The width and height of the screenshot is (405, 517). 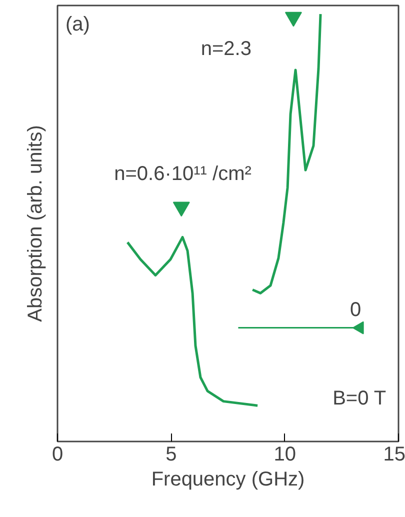 What do you see at coordinates (394, 455) in the screenshot?
I see `x-tick-label: 15` at bounding box center [394, 455].